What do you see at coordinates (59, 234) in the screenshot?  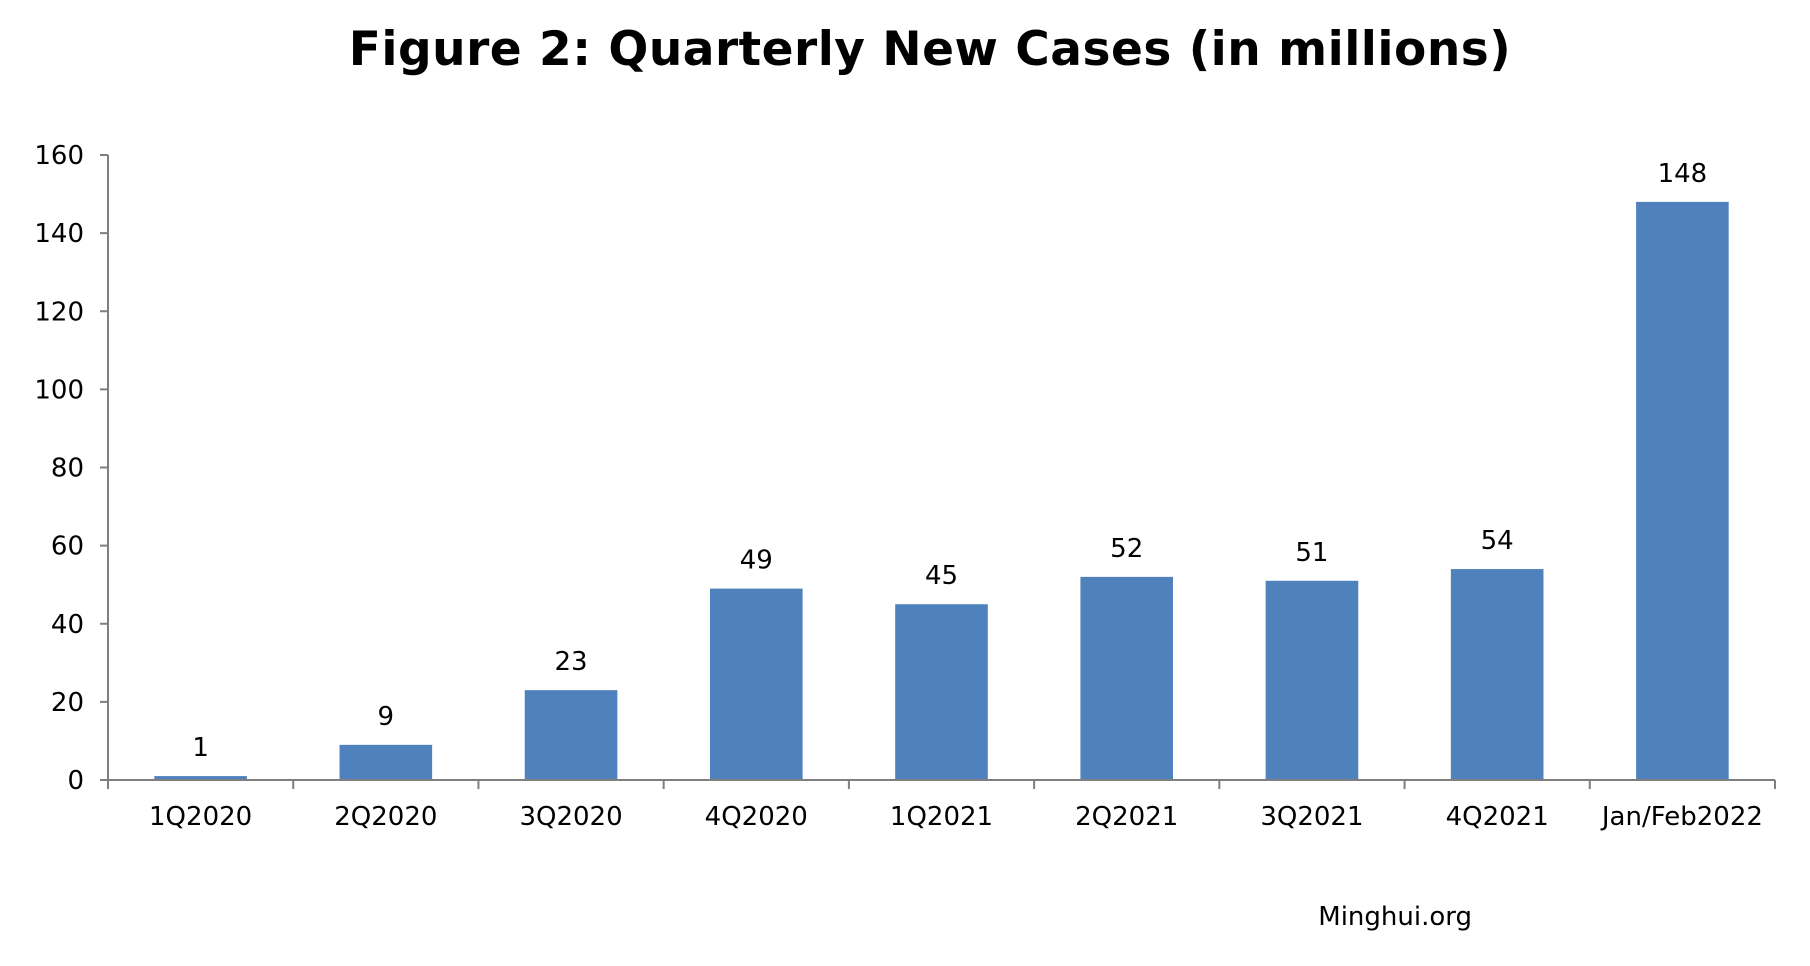 I see `y-tick-label: 140` at bounding box center [59, 234].